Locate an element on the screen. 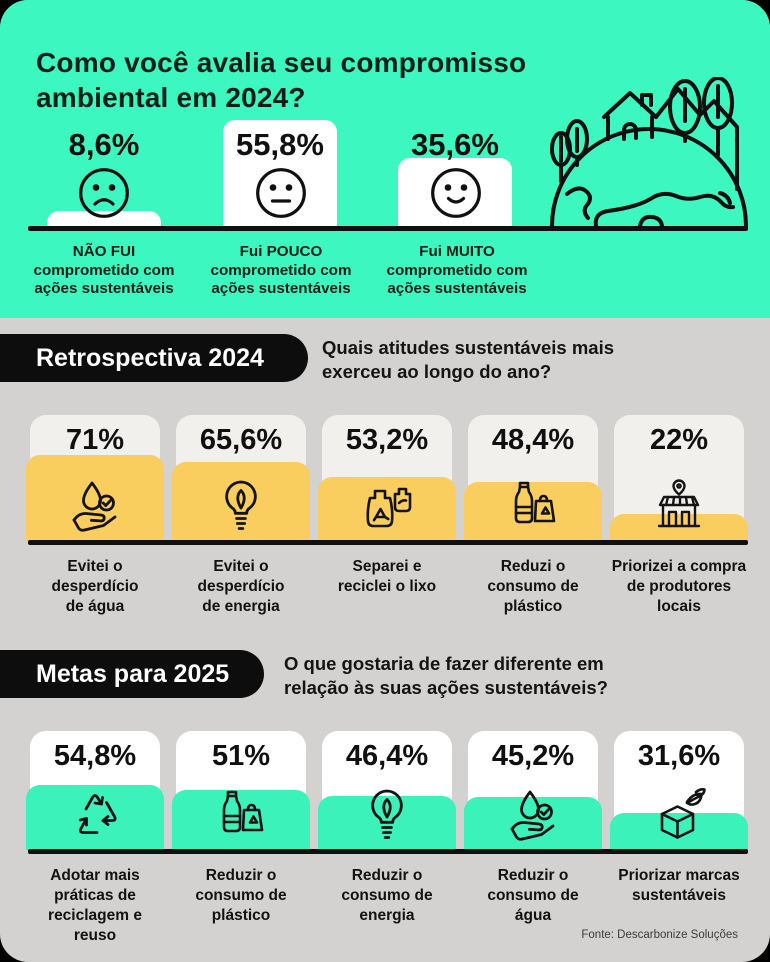  percent-label: 65,6% is located at coordinates (241, 440).